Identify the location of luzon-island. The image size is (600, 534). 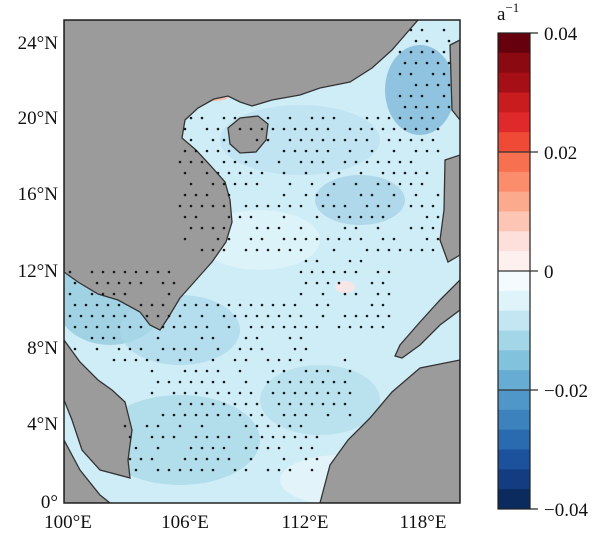
(449, 208).